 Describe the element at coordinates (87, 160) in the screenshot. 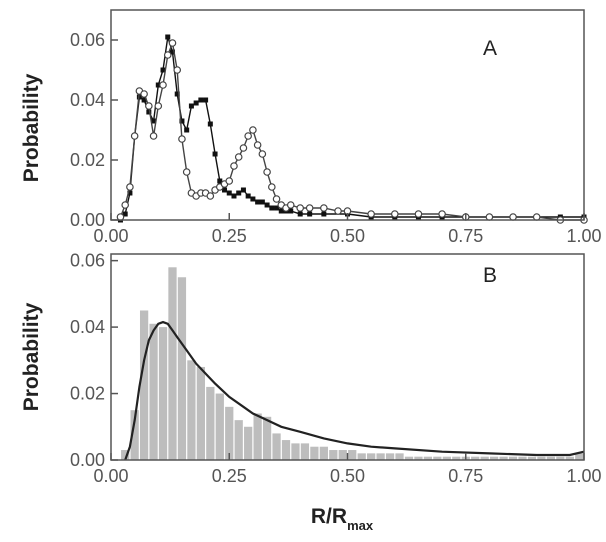

I see `panel-a-y-tick-label: 0.02` at that location.